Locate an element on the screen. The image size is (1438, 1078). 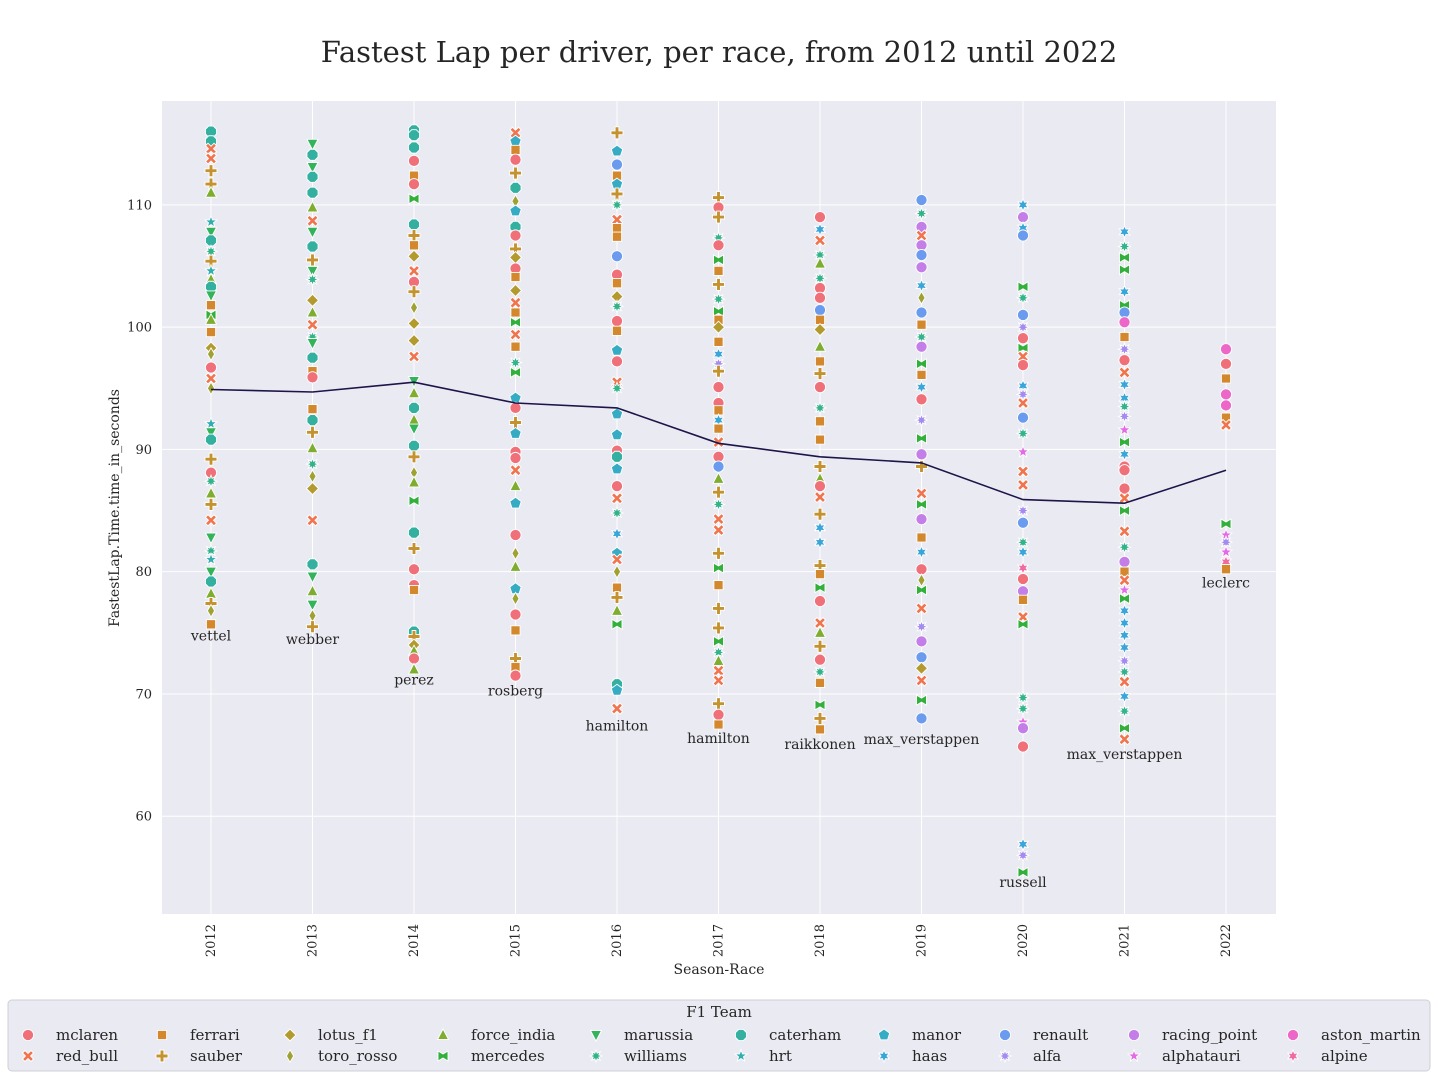
legend-label-alfa: alfa is located at coordinates (1047, 1056).